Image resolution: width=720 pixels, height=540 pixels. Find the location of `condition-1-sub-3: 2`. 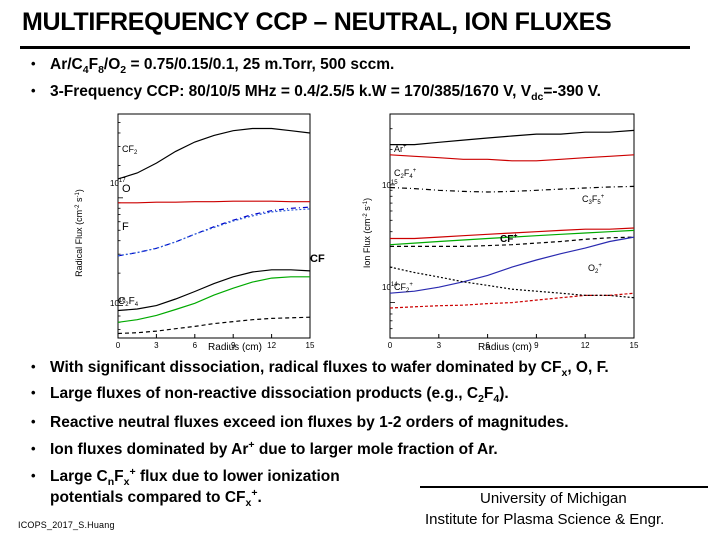

condition-1-sub-3: 2 is located at coordinates (123, 70).